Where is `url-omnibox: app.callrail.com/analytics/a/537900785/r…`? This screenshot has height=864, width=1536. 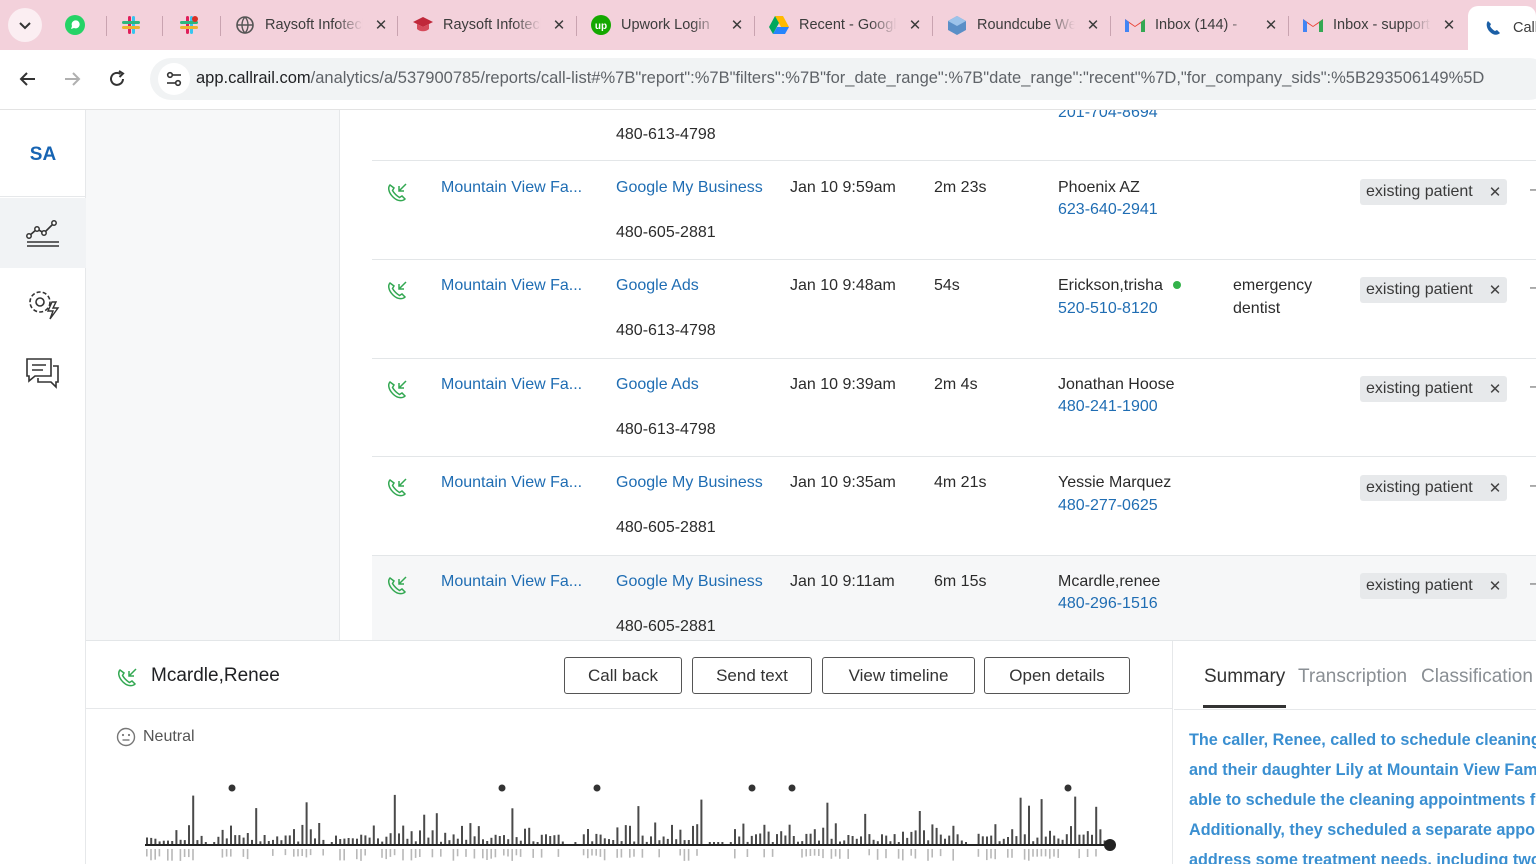
url-omnibox: app.callrail.com/analytics/a/537900785/r… is located at coordinates (843, 79).